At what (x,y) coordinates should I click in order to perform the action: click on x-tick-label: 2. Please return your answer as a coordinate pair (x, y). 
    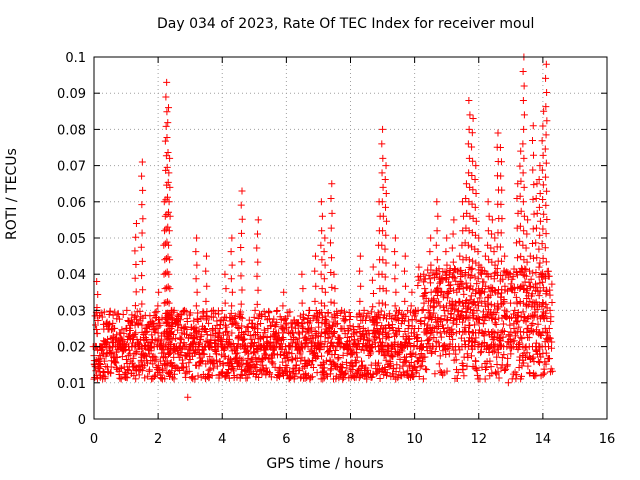
    Looking at the image, I should click on (158, 439).